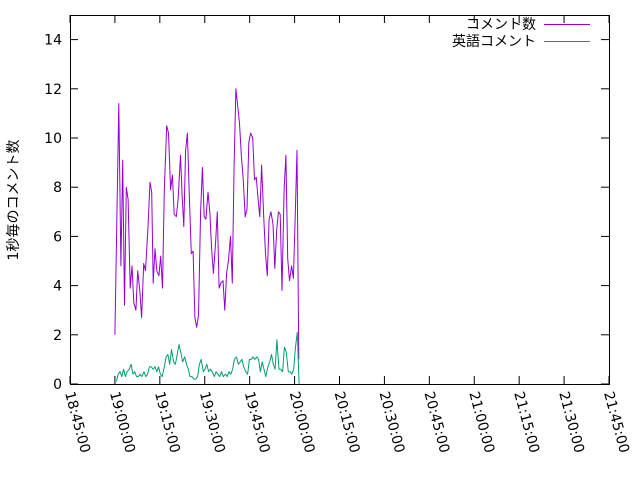 This screenshot has width=640, height=480. I want to click on x-tick-label: 18:45:00, so click(77, 422).